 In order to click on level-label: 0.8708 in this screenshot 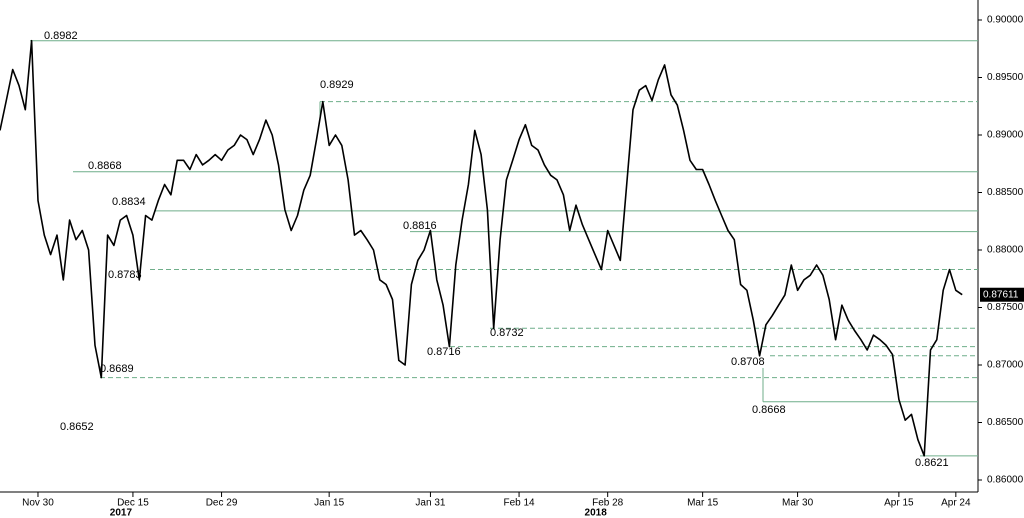, I will do `click(748, 362)`.